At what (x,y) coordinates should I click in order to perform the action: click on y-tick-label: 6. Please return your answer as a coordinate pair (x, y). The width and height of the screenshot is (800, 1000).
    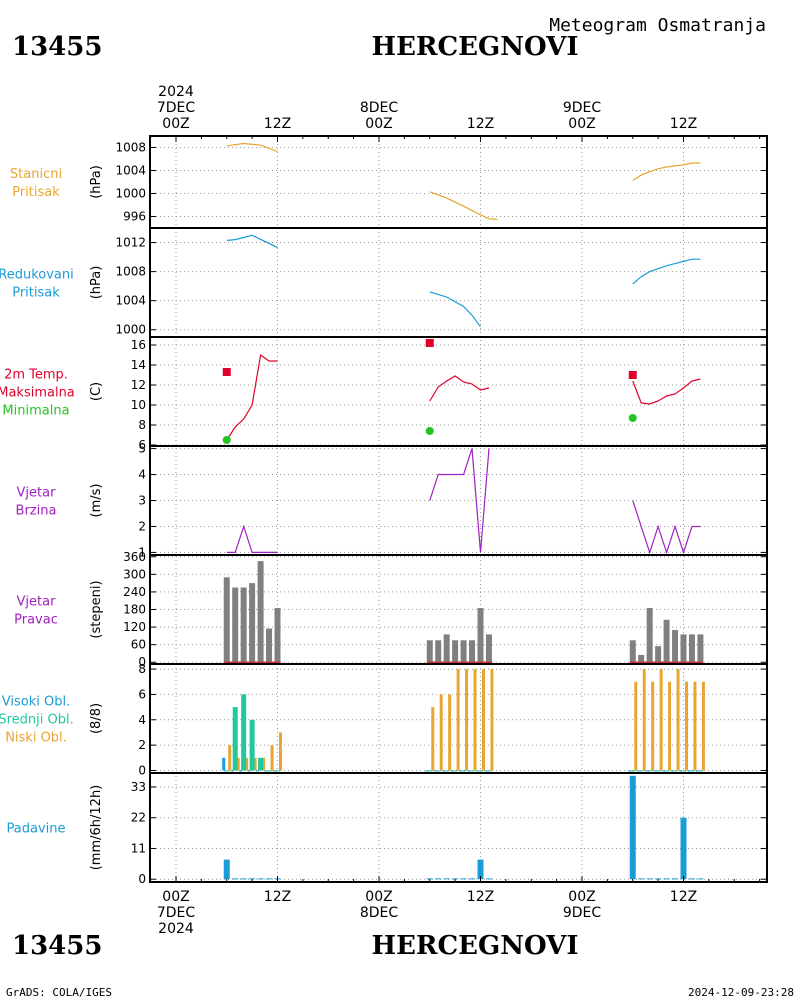
    Looking at the image, I should click on (142, 694).